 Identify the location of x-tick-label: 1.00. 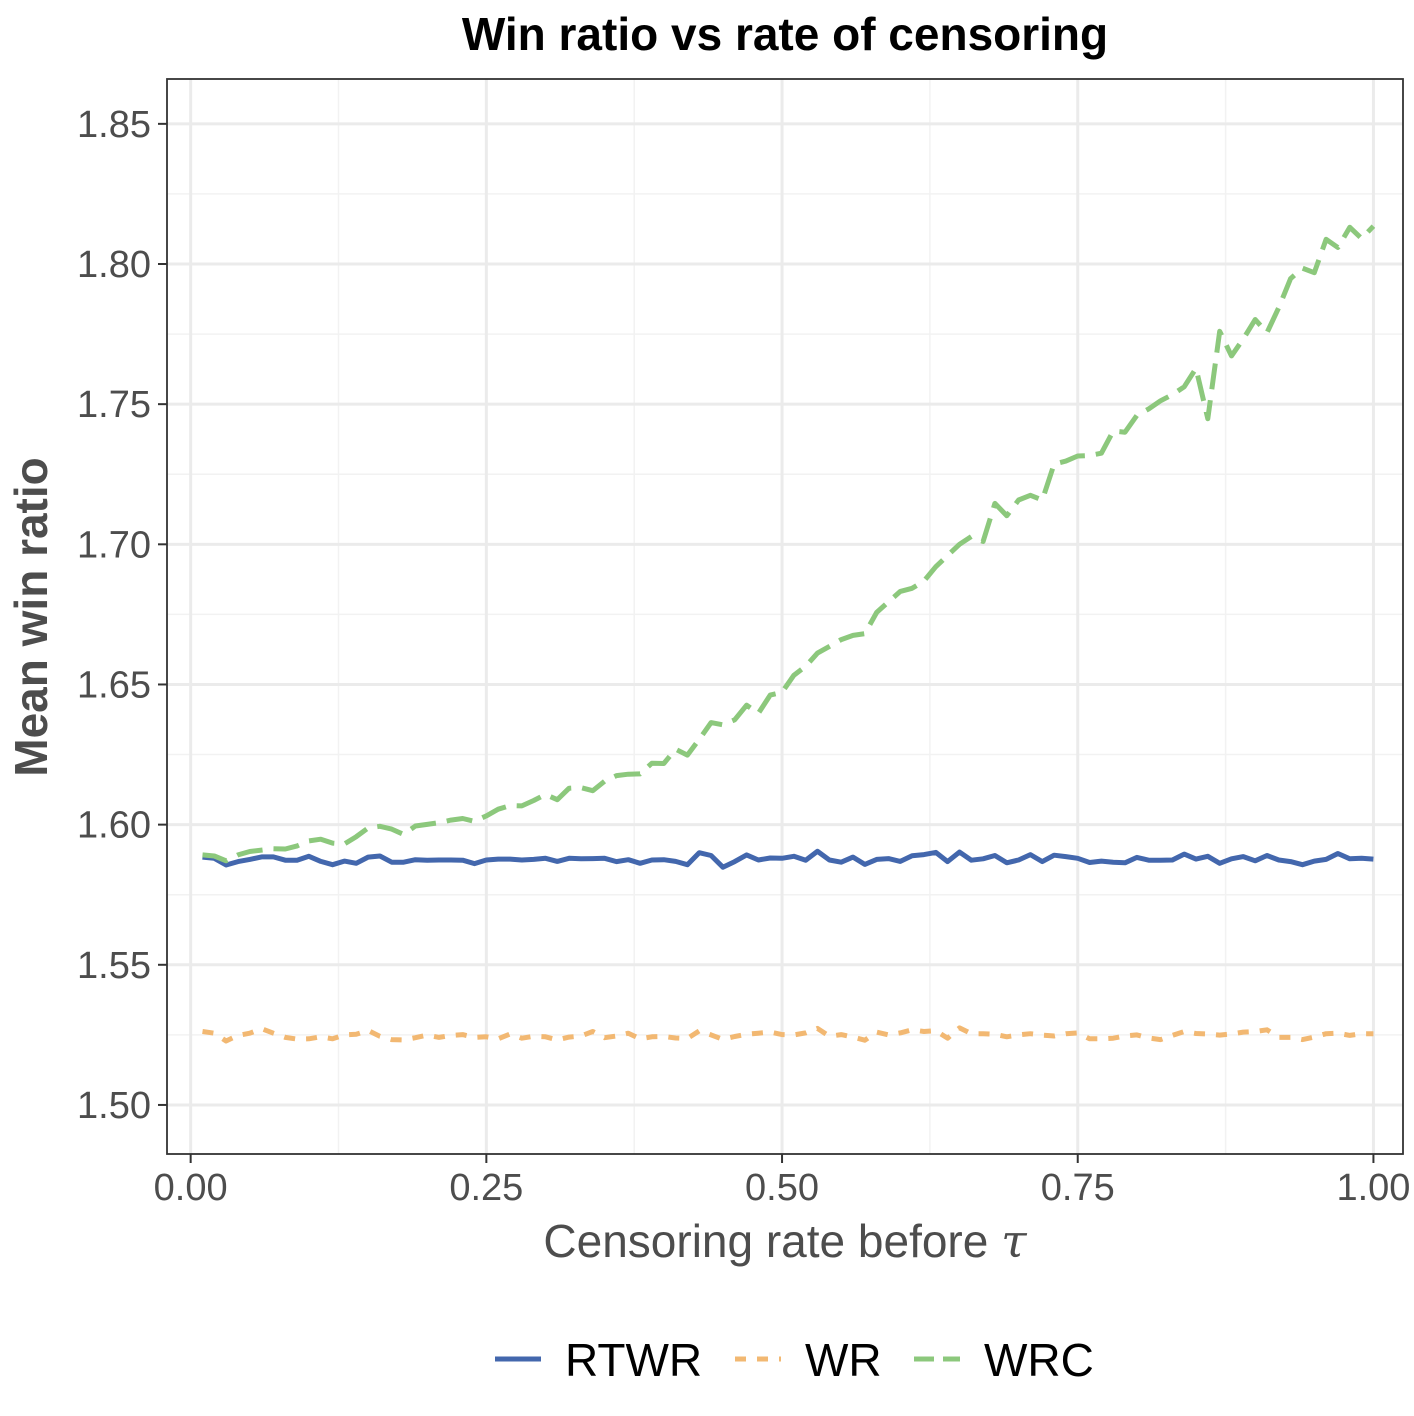
(1373, 1188).